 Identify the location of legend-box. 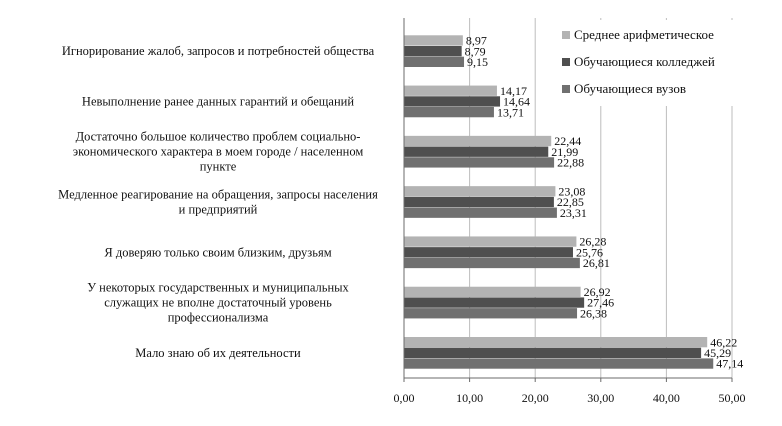
(658, 63).